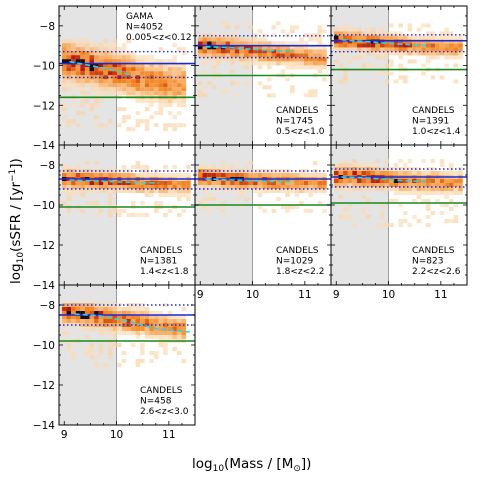 Image resolution: width=499 pixels, height=477 pixels. I want to click on count-label: N=1745, so click(294, 122).